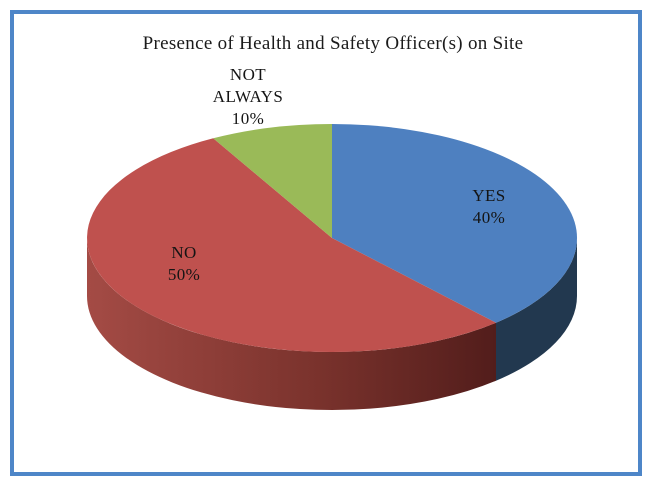  Describe the element at coordinates (248, 74) in the screenshot. I see `slice-label-not-always-line1: NOT` at that location.